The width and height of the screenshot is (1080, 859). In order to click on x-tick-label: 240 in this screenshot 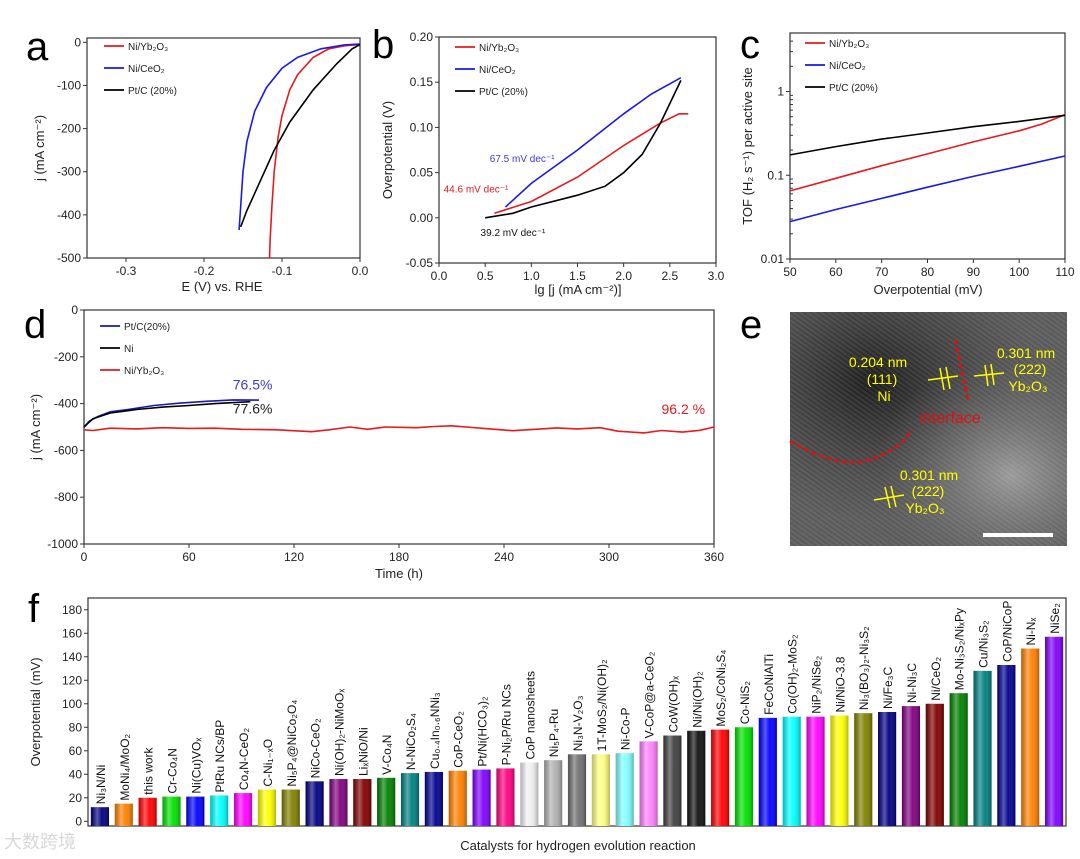, I will do `click(504, 557)`.